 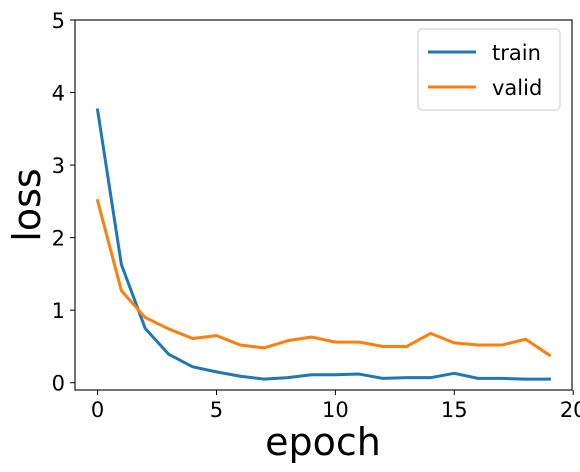 What do you see at coordinates (58, 21) in the screenshot?
I see `y-tick-label: 5` at bounding box center [58, 21].